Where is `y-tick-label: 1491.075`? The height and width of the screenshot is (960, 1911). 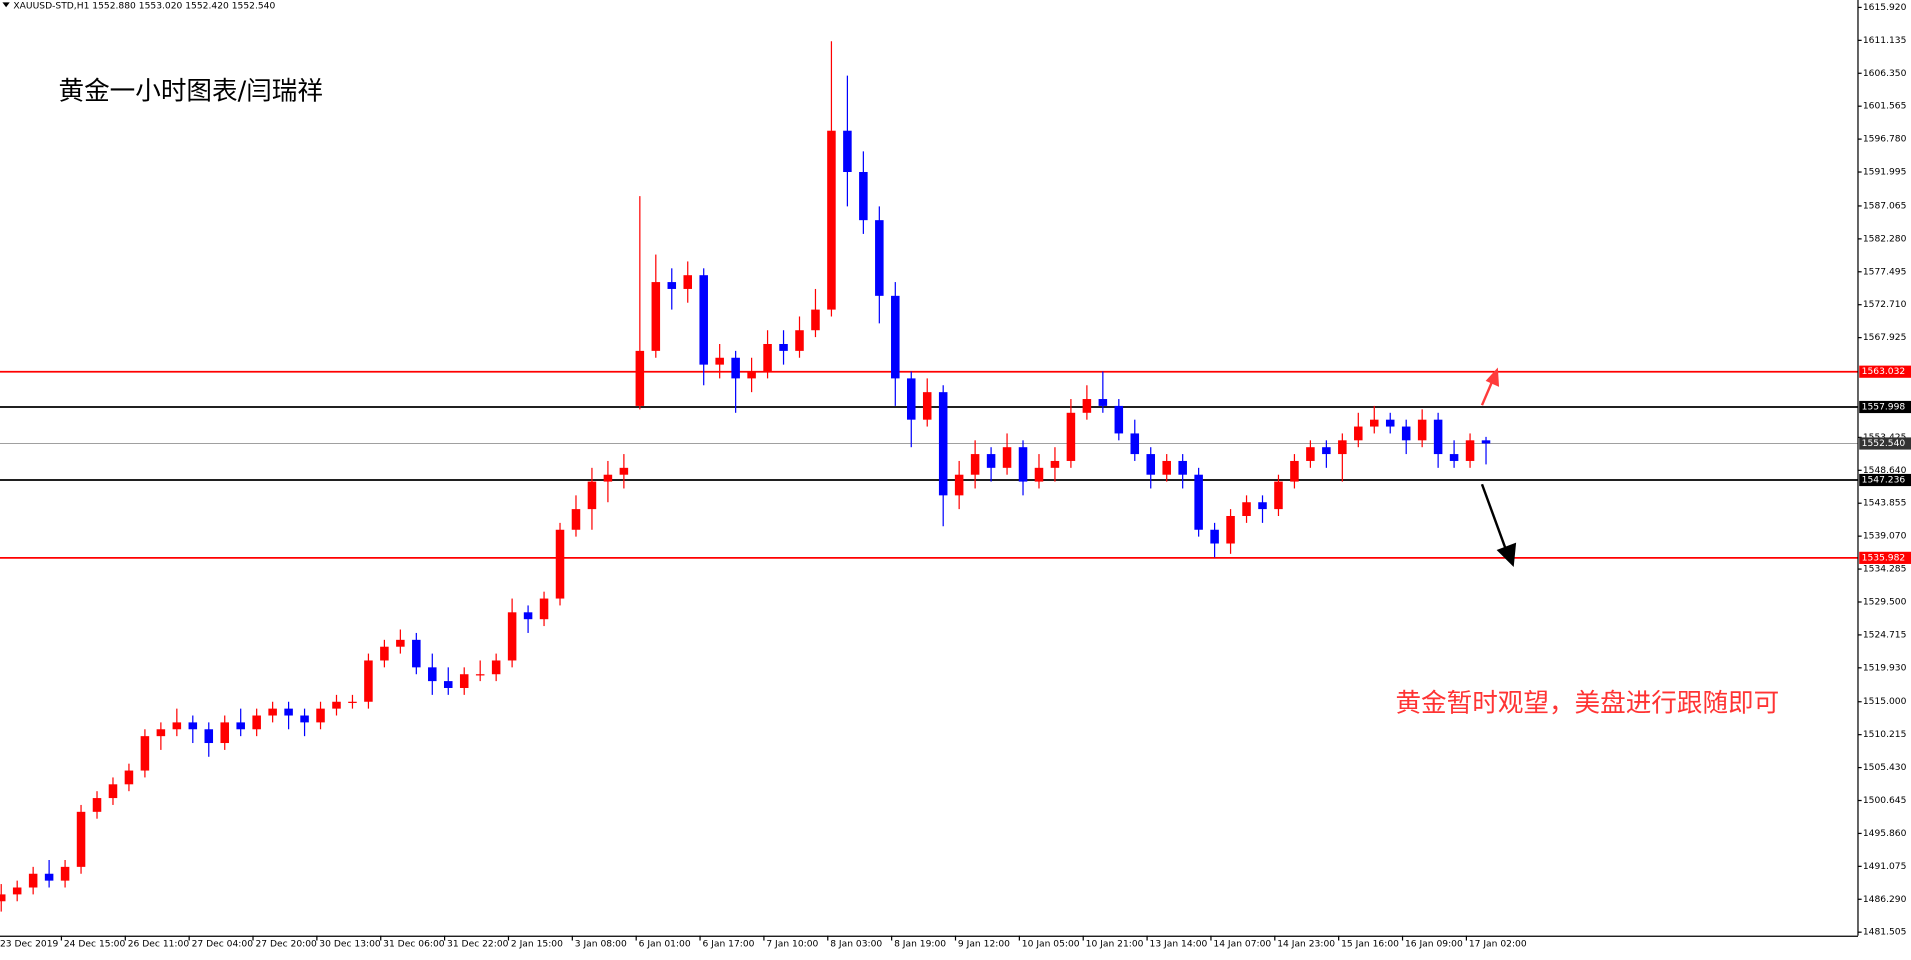 y-tick-label: 1491.075 is located at coordinates (1885, 867).